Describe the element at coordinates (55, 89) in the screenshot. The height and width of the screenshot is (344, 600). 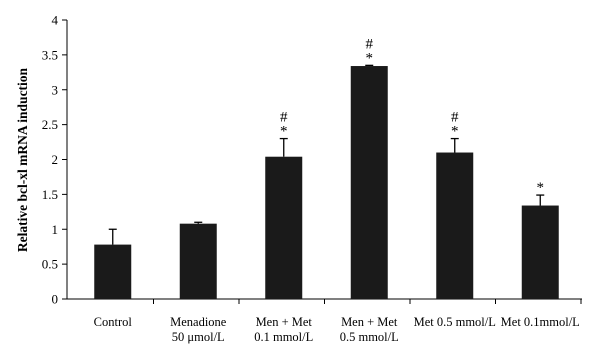
I see `y-tick-label: 3` at that location.